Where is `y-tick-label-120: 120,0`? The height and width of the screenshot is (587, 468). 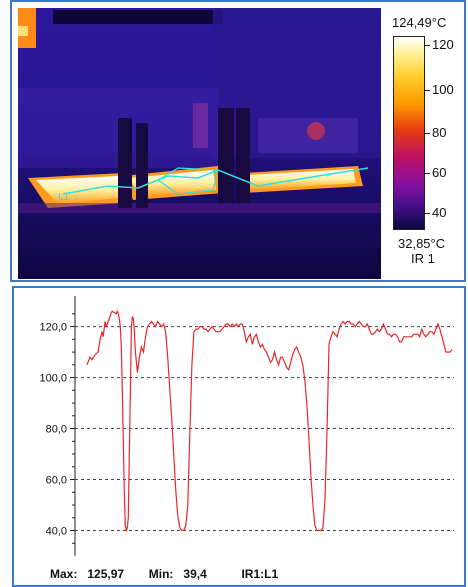
y-tick-label-120: 120,0 is located at coordinates (53, 328).